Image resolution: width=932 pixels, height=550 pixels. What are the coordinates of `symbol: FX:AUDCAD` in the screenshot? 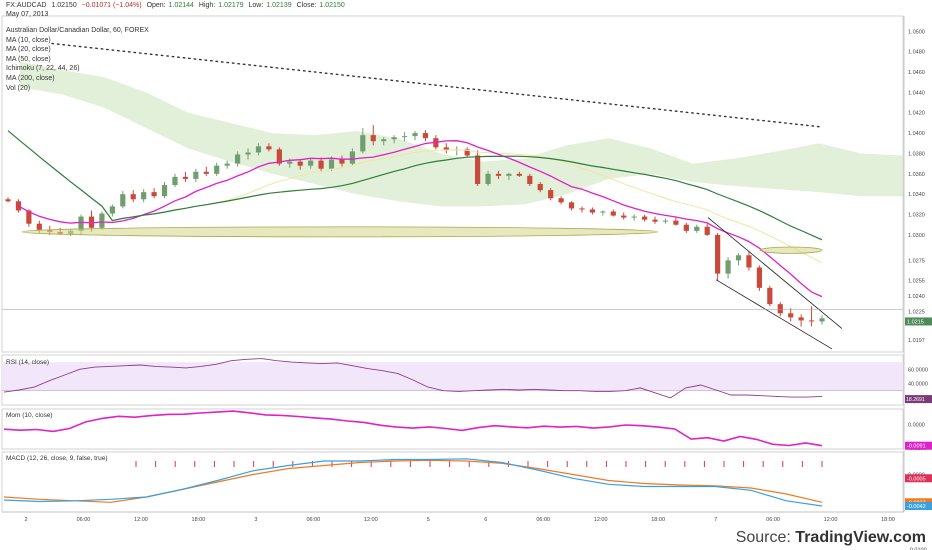 It's located at (26, 5).